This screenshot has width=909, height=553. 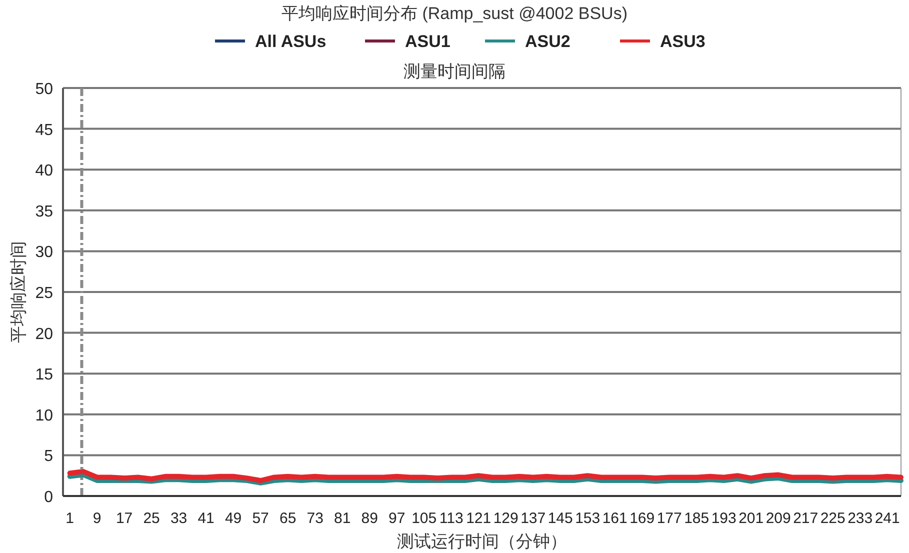 What do you see at coordinates (455, 71) in the screenshot?
I see `text: 测量时间间隔` at bounding box center [455, 71].